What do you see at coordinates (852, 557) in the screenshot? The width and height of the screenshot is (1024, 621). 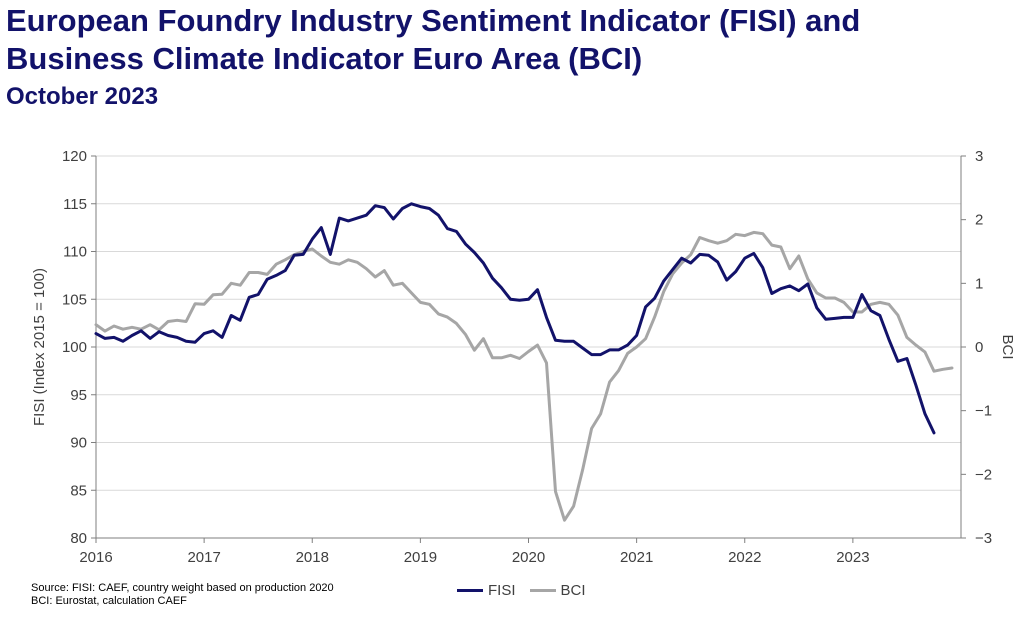 I see `x-tick-label: 2023` at bounding box center [852, 557].